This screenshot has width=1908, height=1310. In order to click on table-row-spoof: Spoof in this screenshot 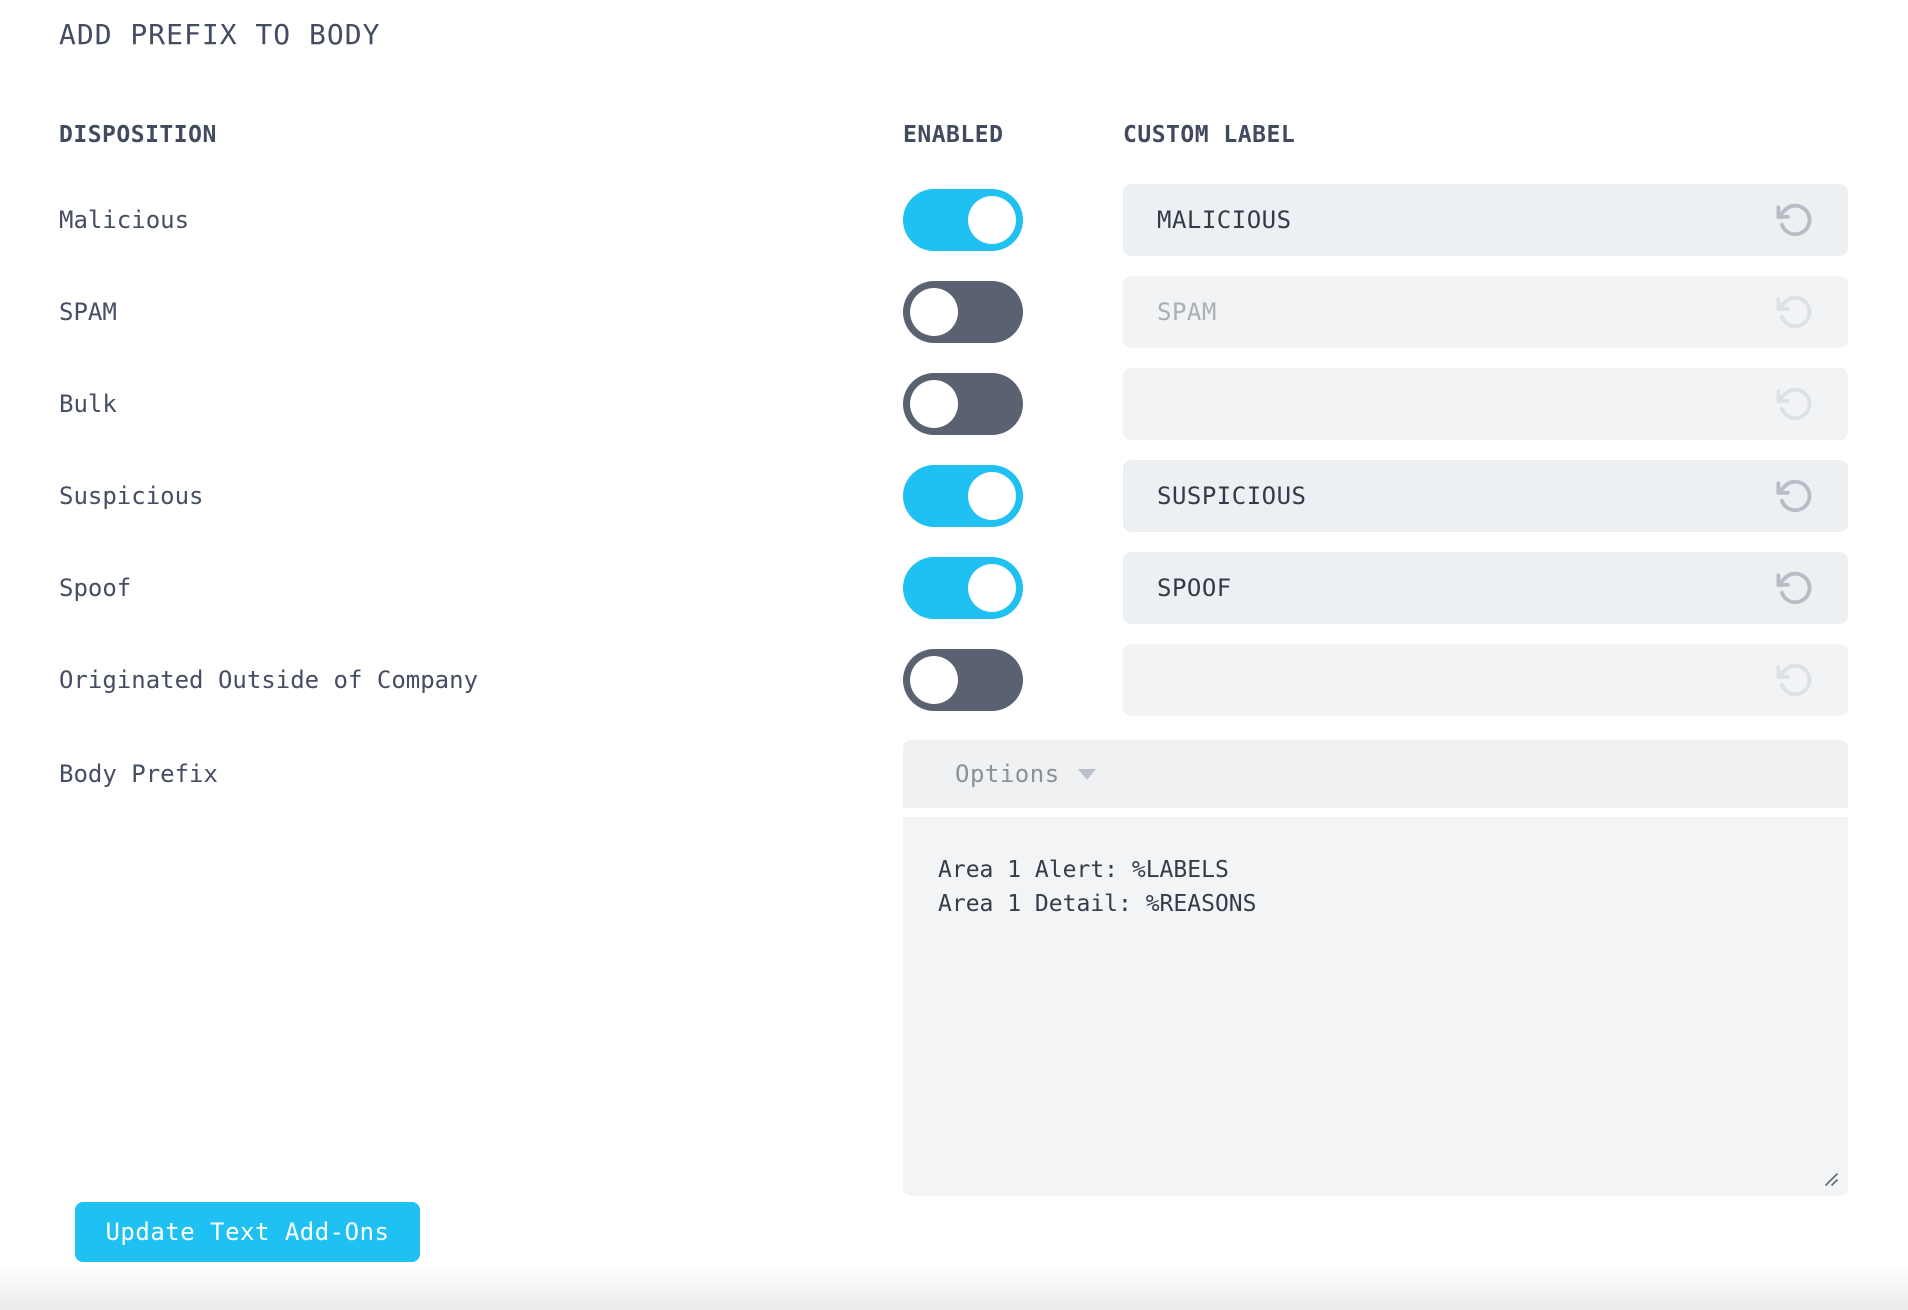, I will do `click(953, 588)`.